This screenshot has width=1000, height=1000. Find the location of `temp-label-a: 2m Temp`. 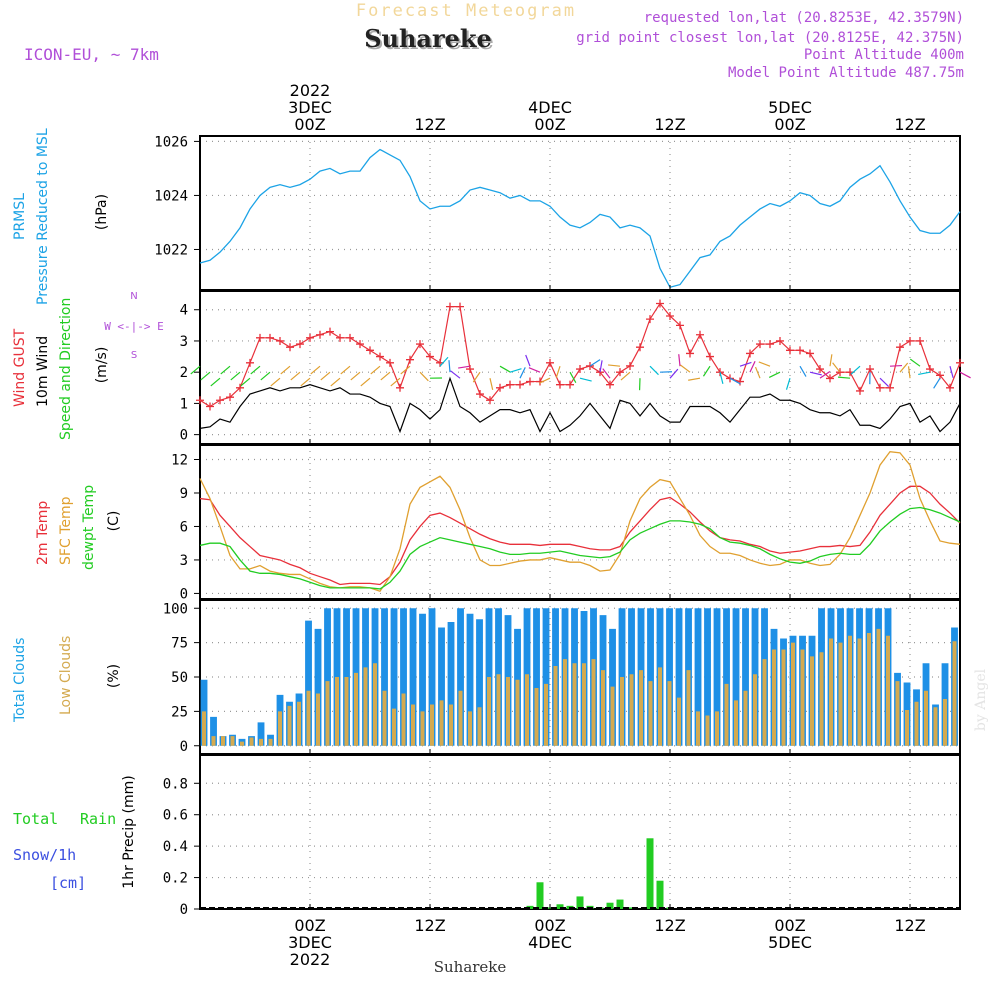

temp-label-a: 2m Temp is located at coordinates (43, 533).